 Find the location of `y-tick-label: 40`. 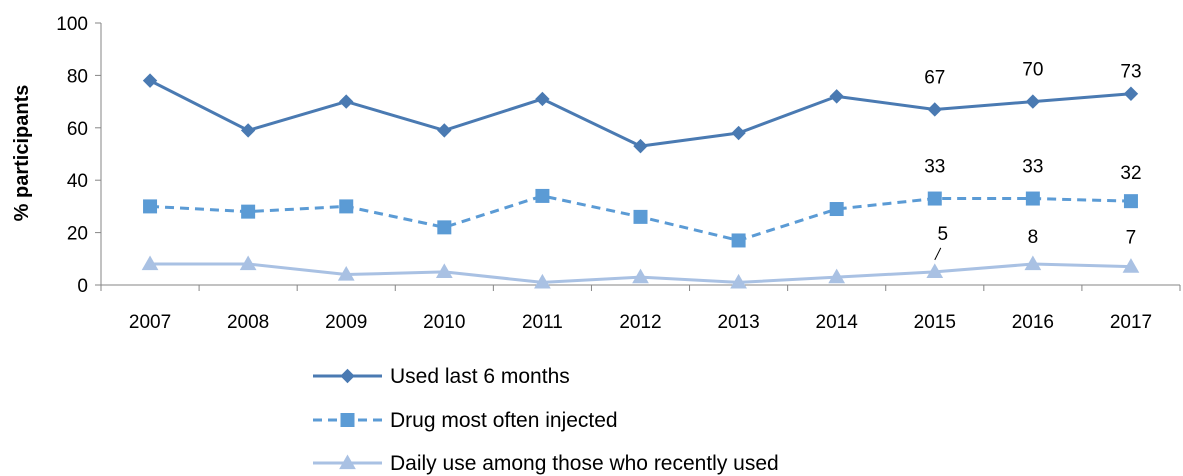

y-tick-label: 40 is located at coordinates (77, 181).